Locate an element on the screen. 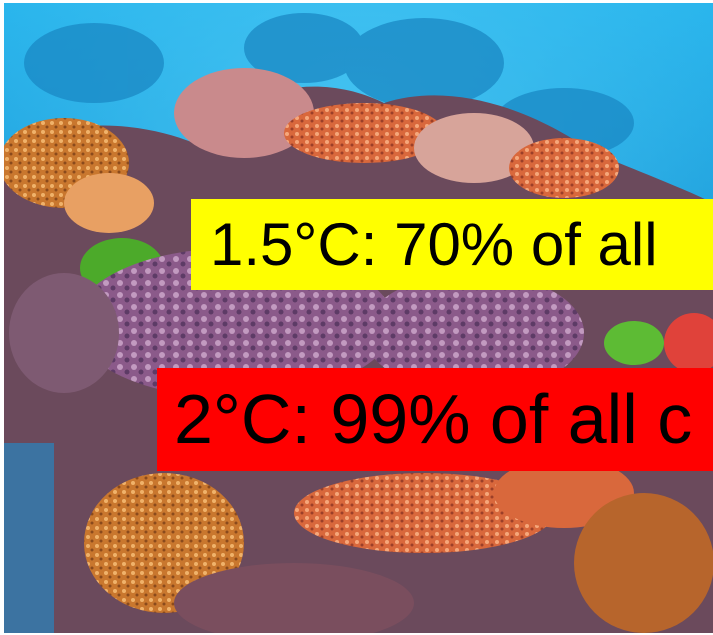  caption-1-5c-banner: 1.5°C: 70% of all is located at coordinates (452, 244).